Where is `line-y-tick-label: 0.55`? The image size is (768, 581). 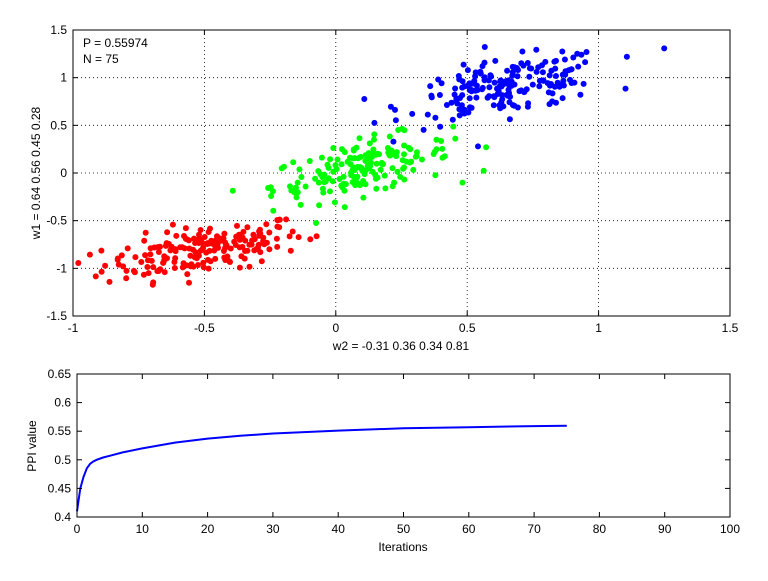 line-y-tick-label: 0.55 is located at coordinates (60, 431).